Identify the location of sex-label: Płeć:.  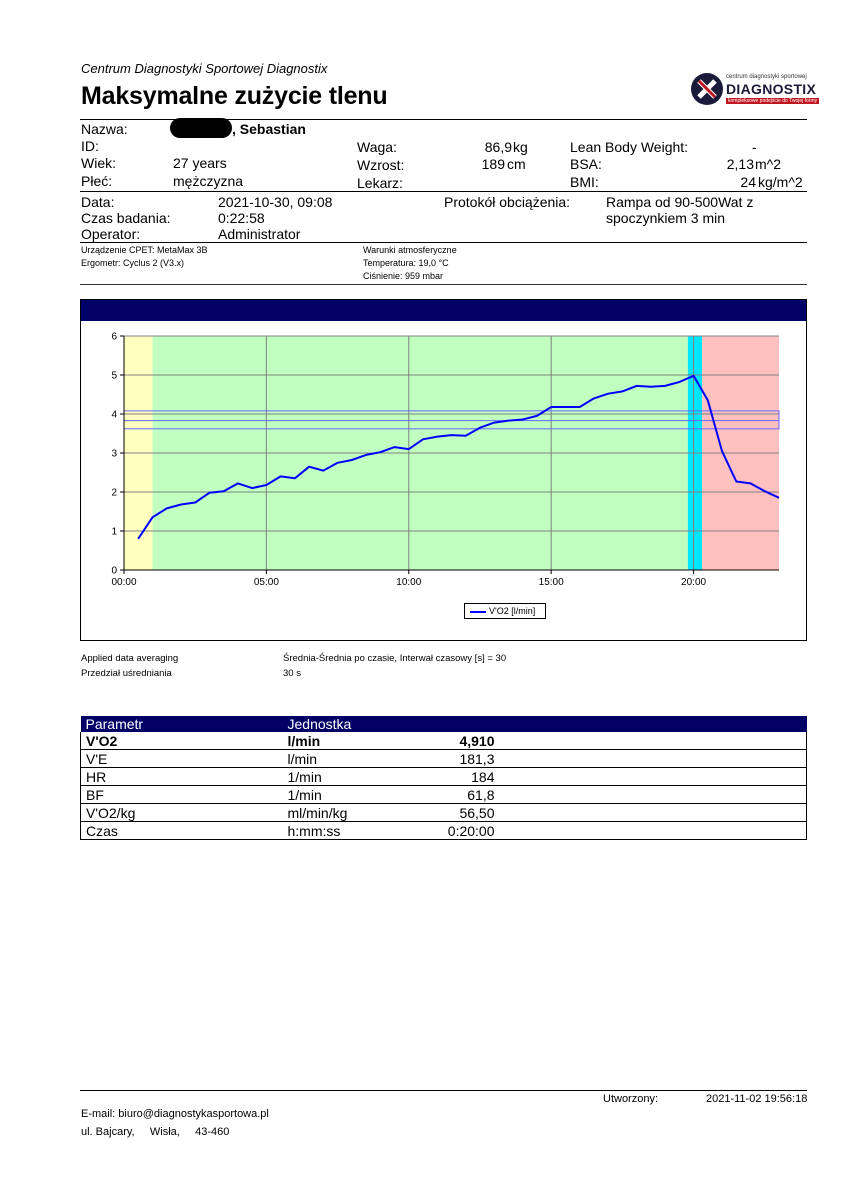
(97, 181).